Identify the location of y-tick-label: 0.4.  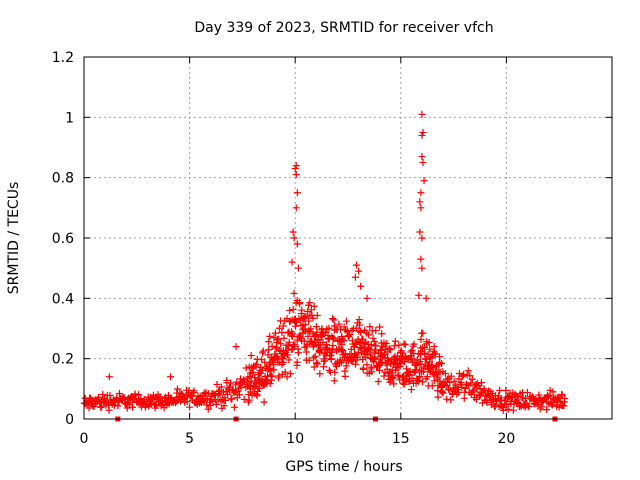
(63, 299).